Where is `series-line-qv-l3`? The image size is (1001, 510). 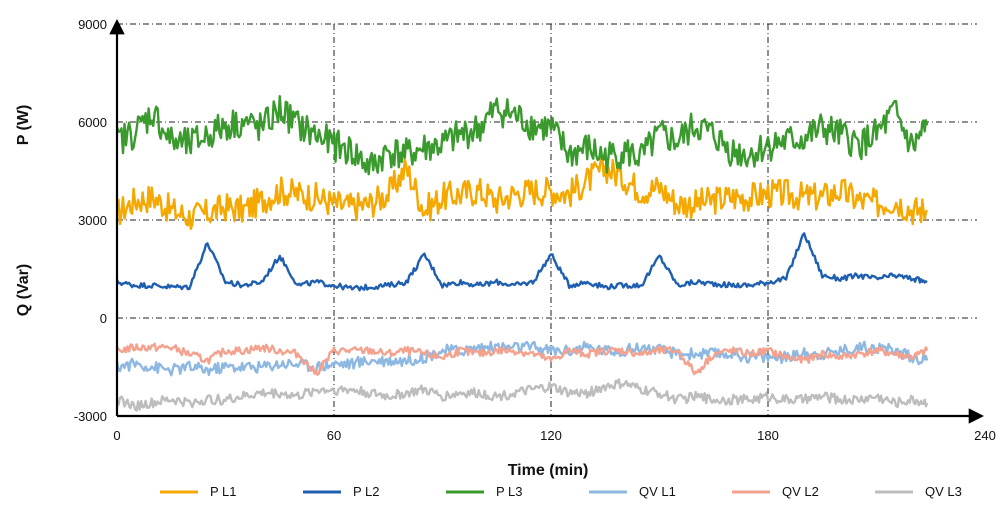
series-line-qv-l3 is located at coordinates (522, 395).